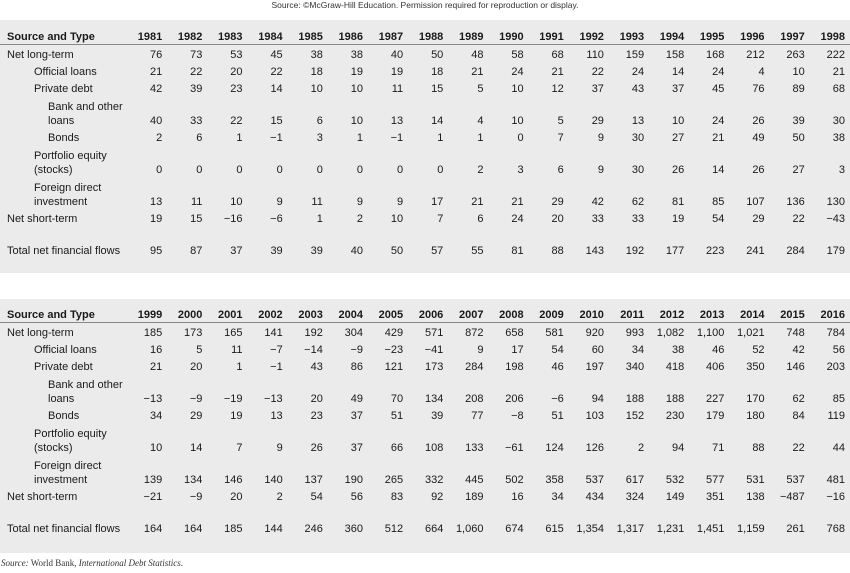  What do you see at coordinates (835, 480) in the screenshot?
I see `table-cell: 481` at bounding box center [835, 480].